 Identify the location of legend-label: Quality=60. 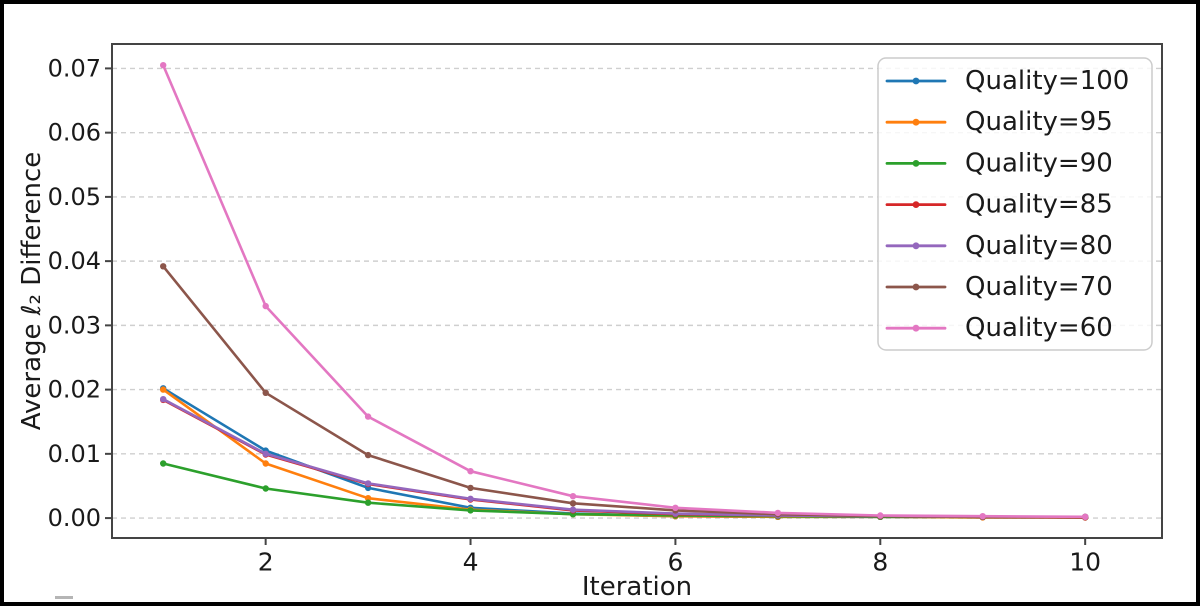
(1039, 328).